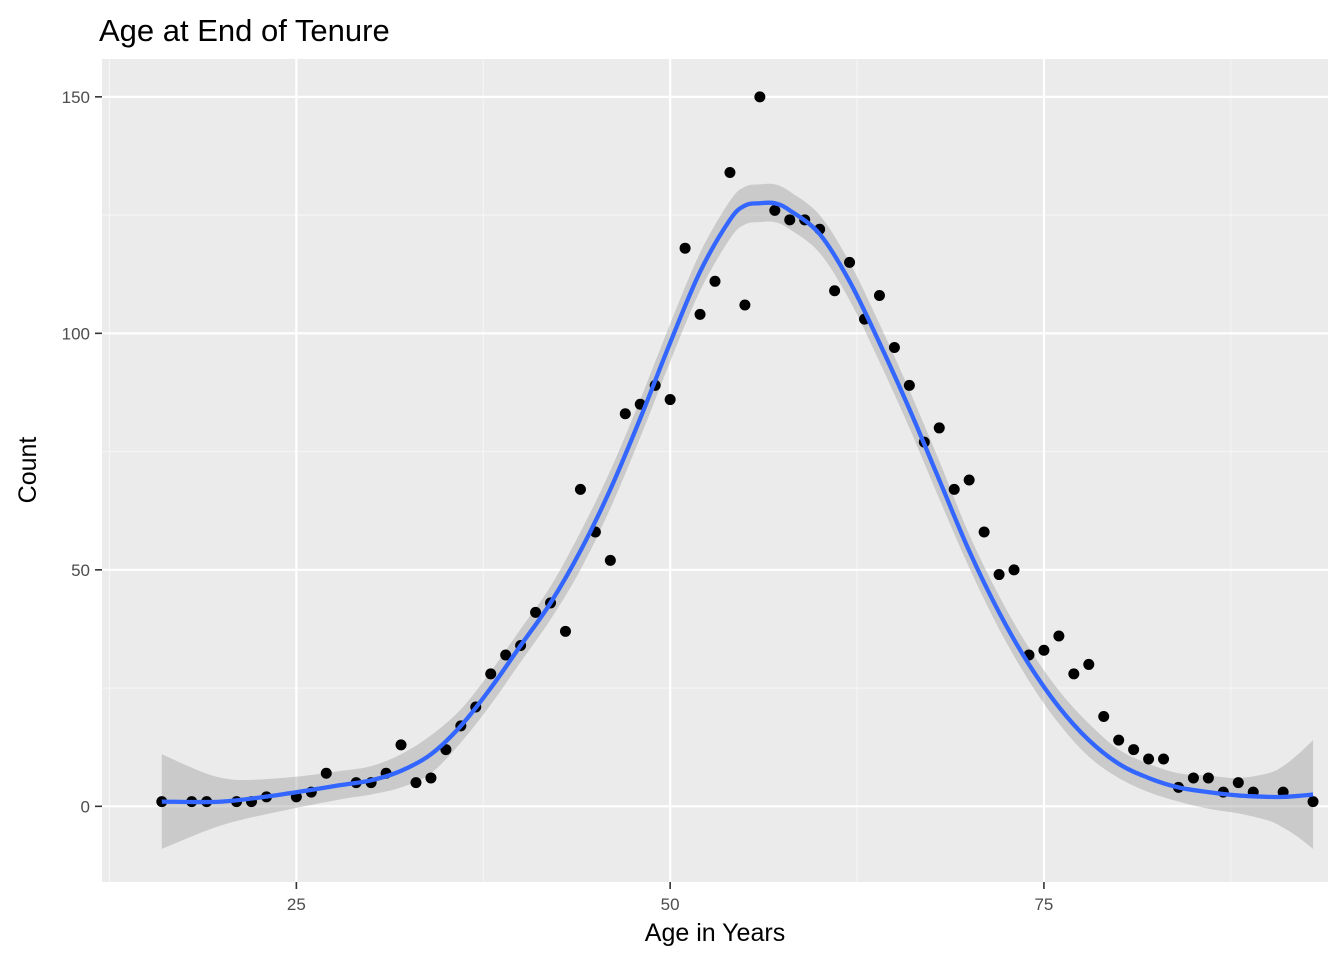  I want to click on y-tick-label: 150, so click(76, 97).